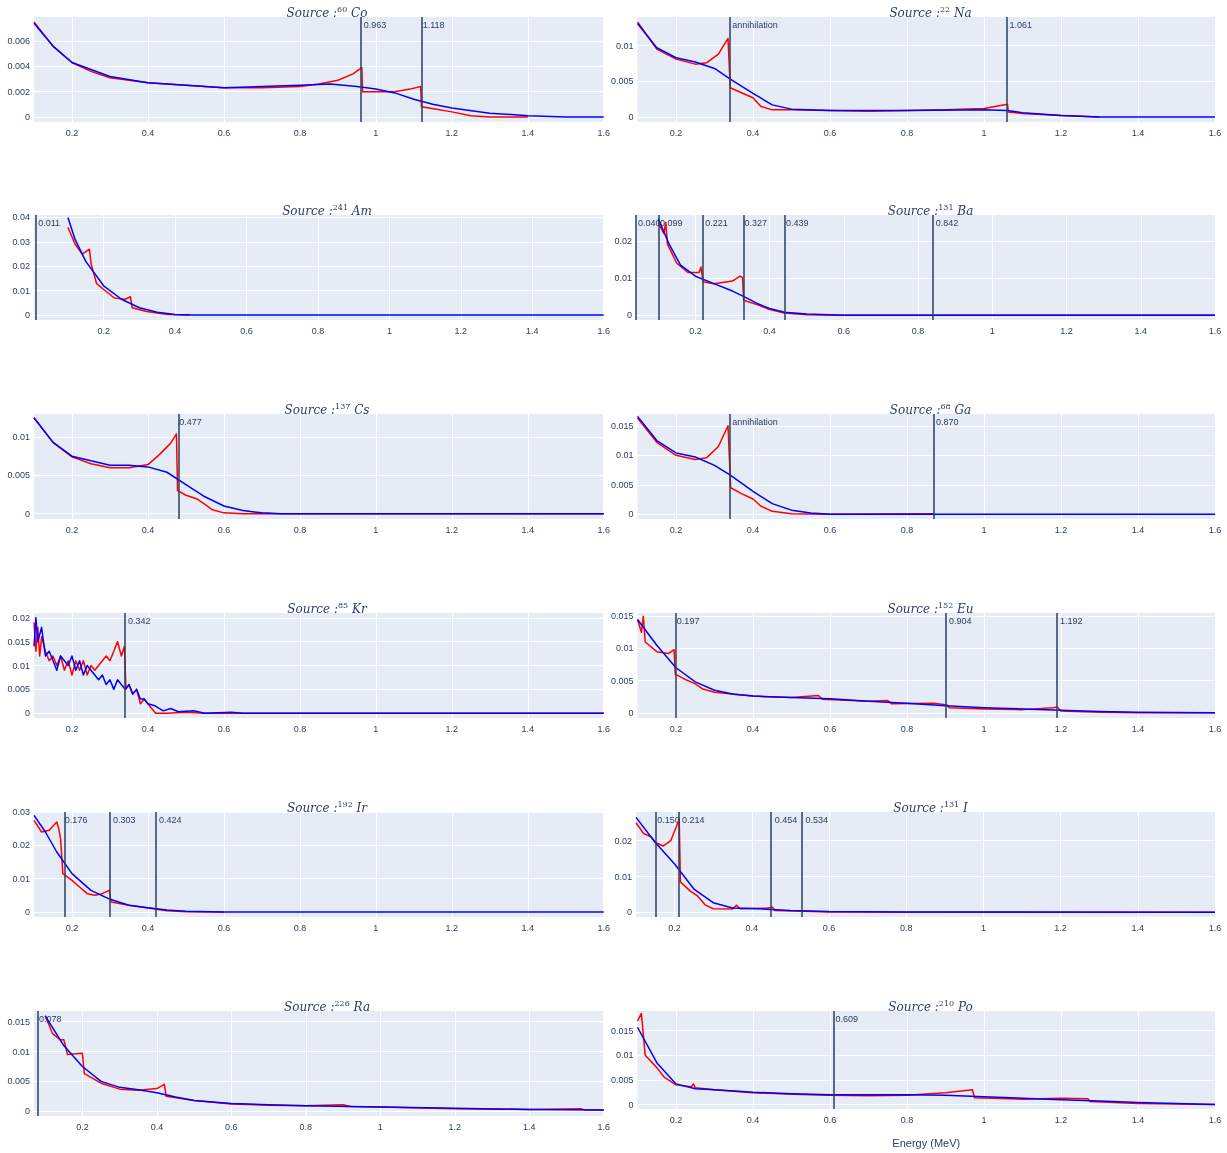  Describe the element at coordinates (688, 620) in the screenshot. I see `ref-line-label: 0.197` at that location.